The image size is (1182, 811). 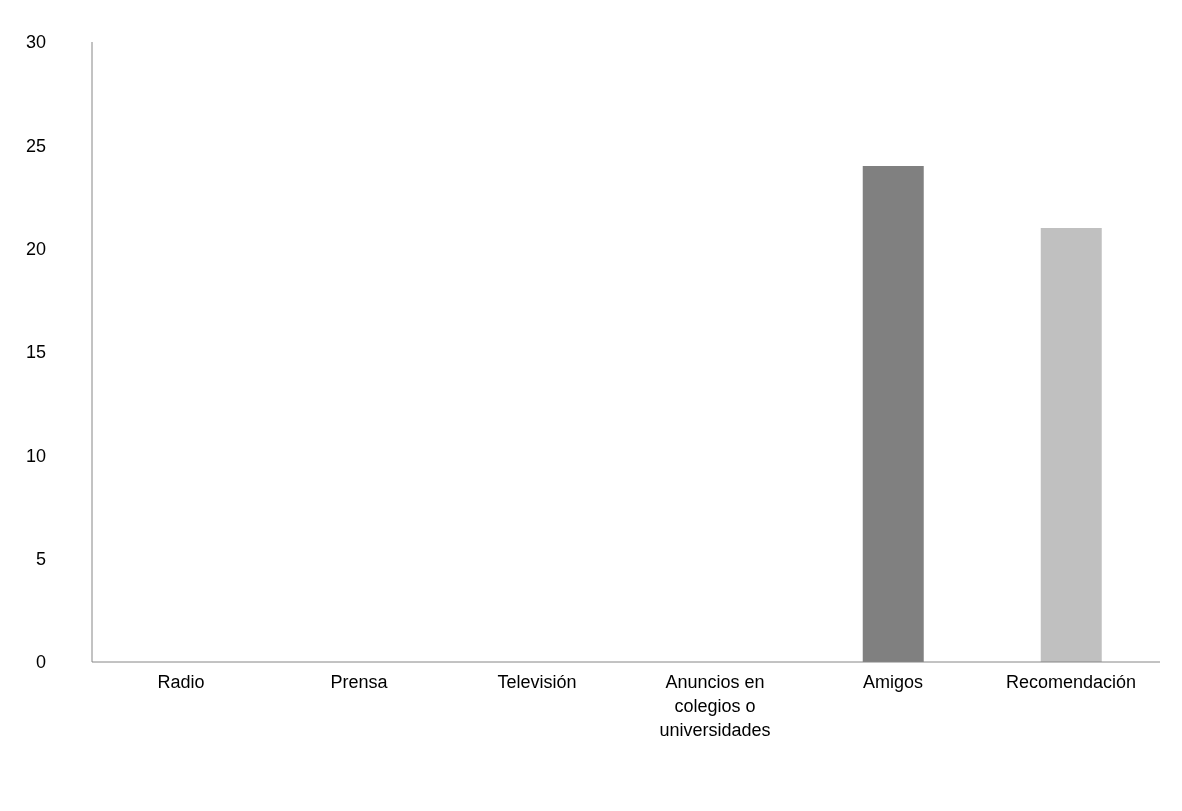 I want to click on y-tick-label: 15, so click(x=35, y=352).